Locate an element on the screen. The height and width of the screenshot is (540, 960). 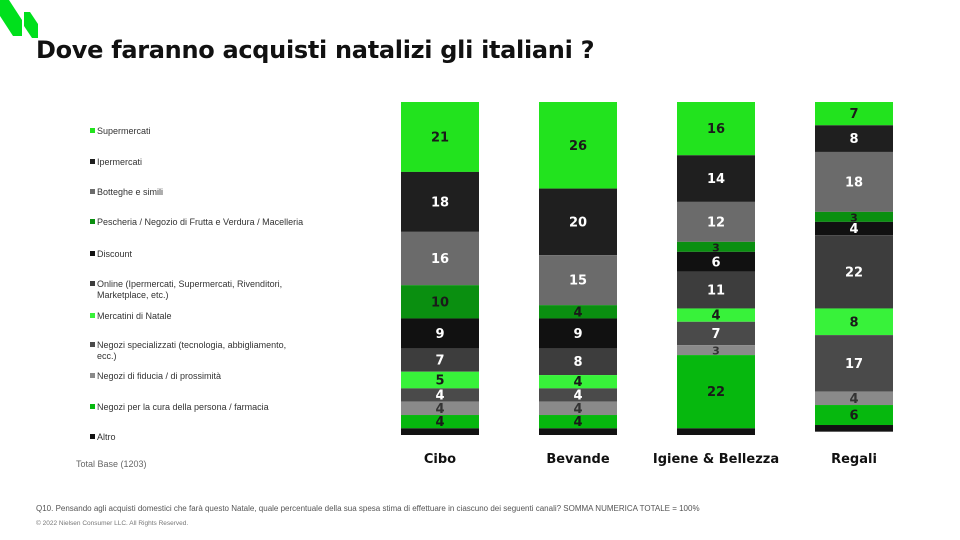
data-label: 17 is located at coordinates (854, 364).